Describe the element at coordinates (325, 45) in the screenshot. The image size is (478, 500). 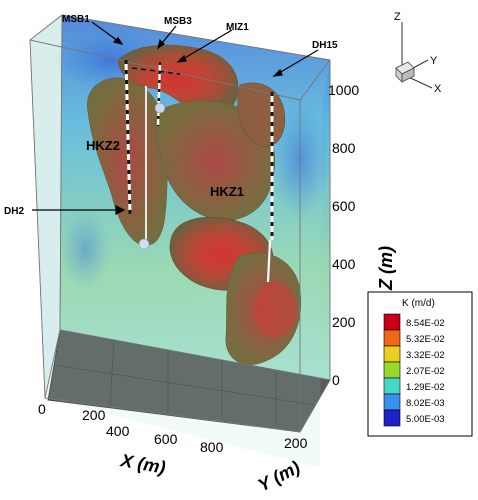
I see `well-label-dh15: DH15` at that location.